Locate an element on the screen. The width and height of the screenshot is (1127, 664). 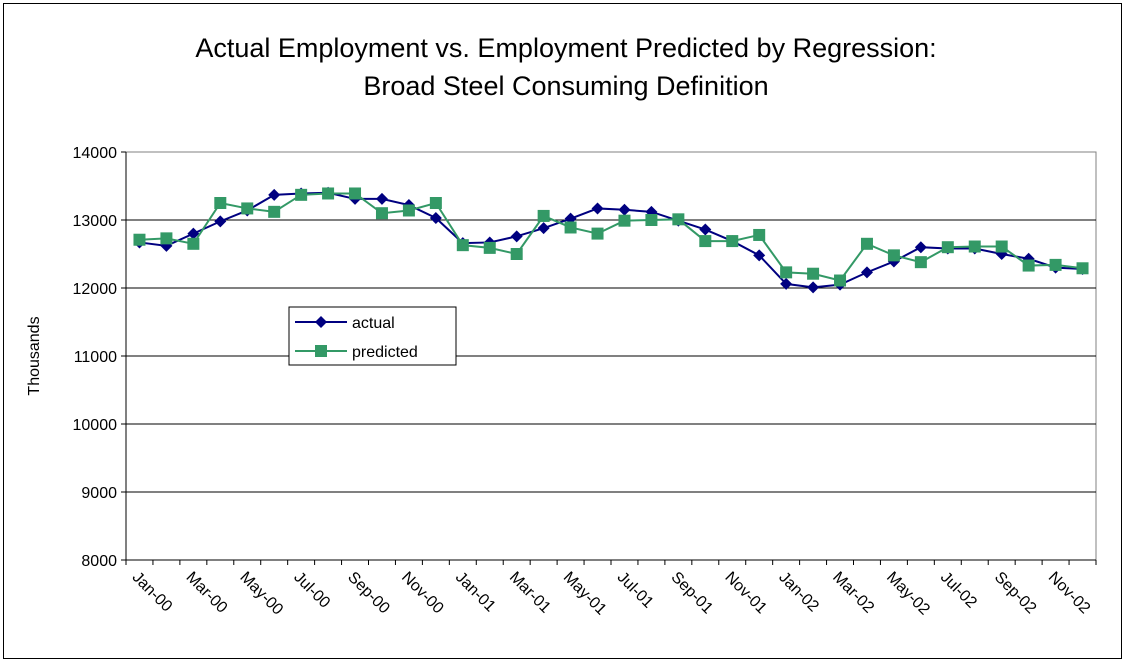
x-tick-label: Jan-01 is located at coordinates (475, 592).